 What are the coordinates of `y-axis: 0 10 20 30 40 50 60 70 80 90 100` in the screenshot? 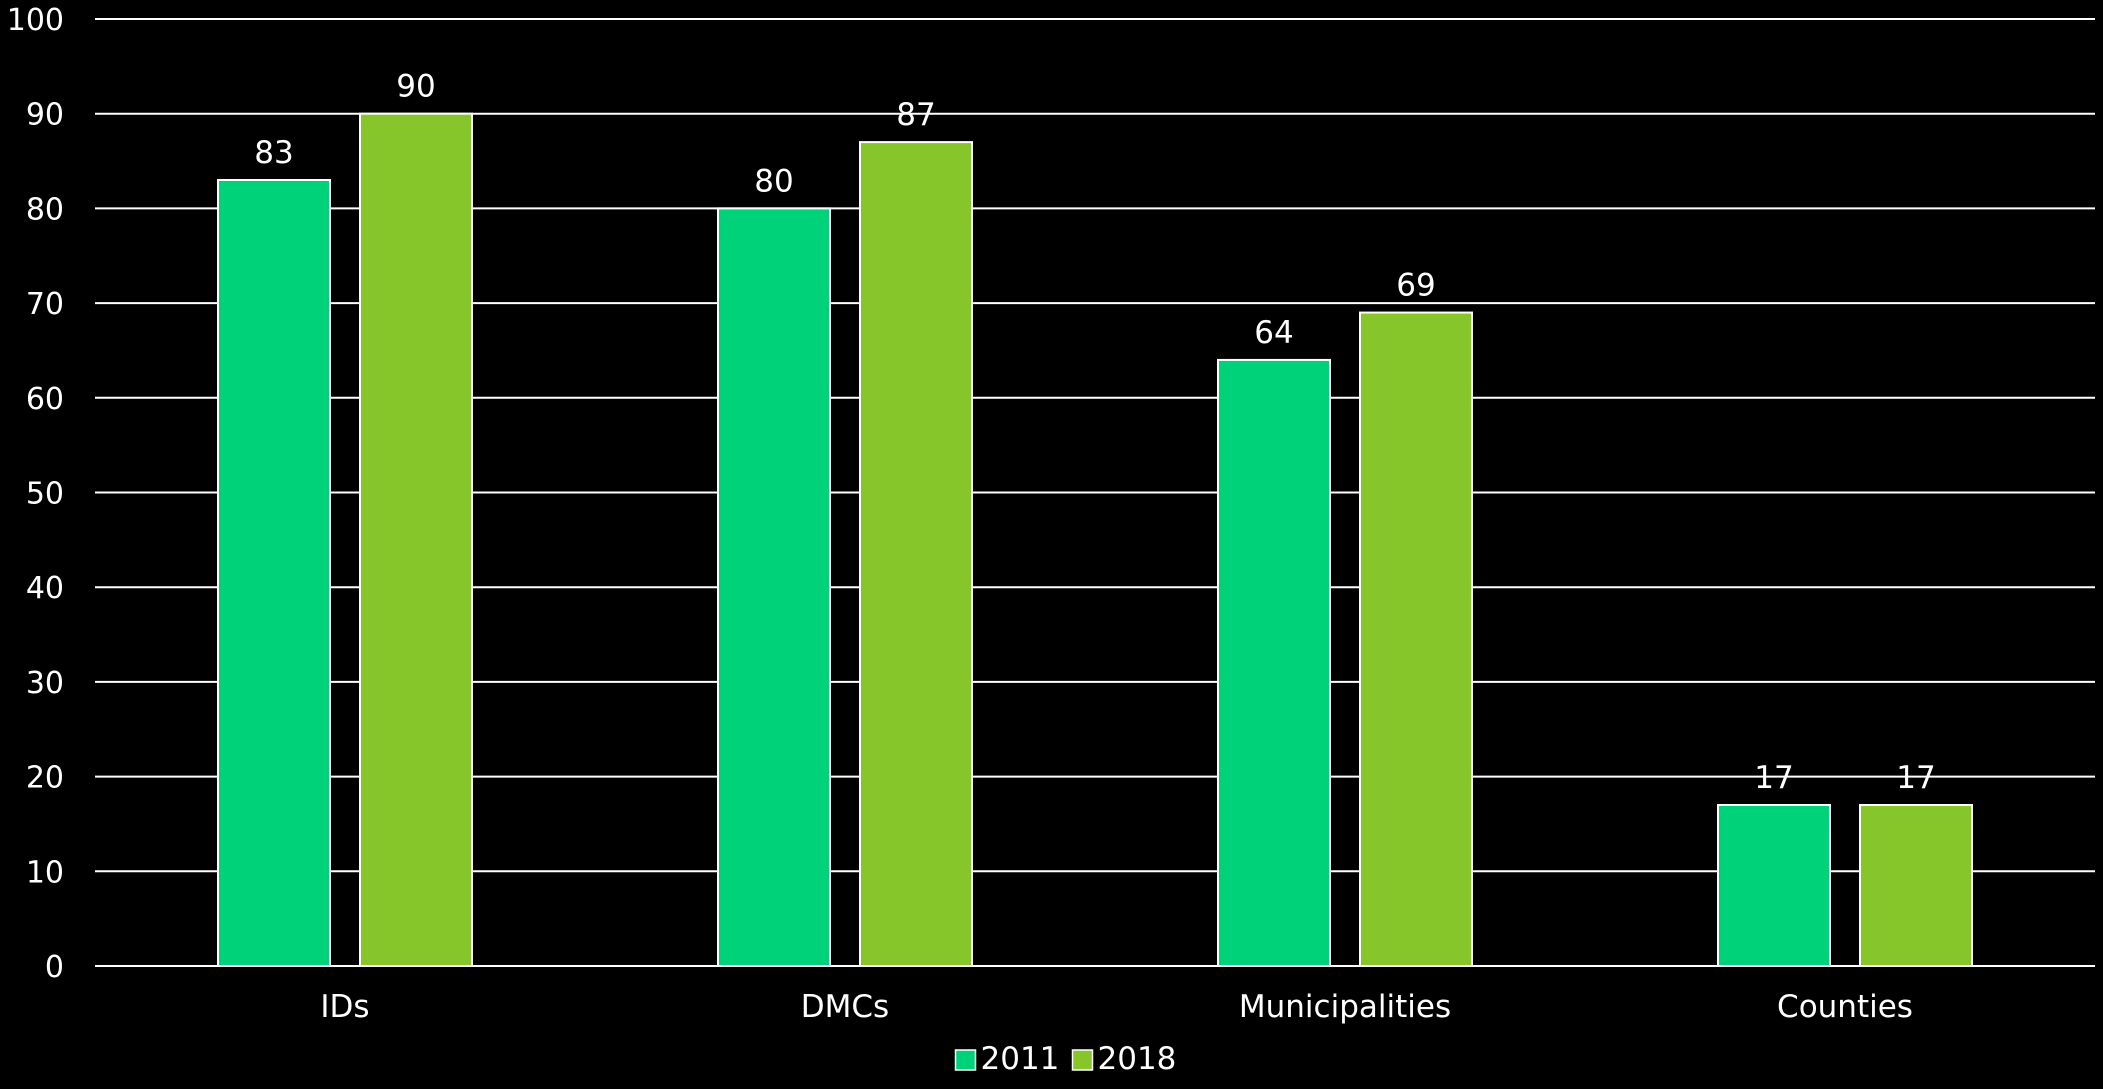 It's located at (35, 494).